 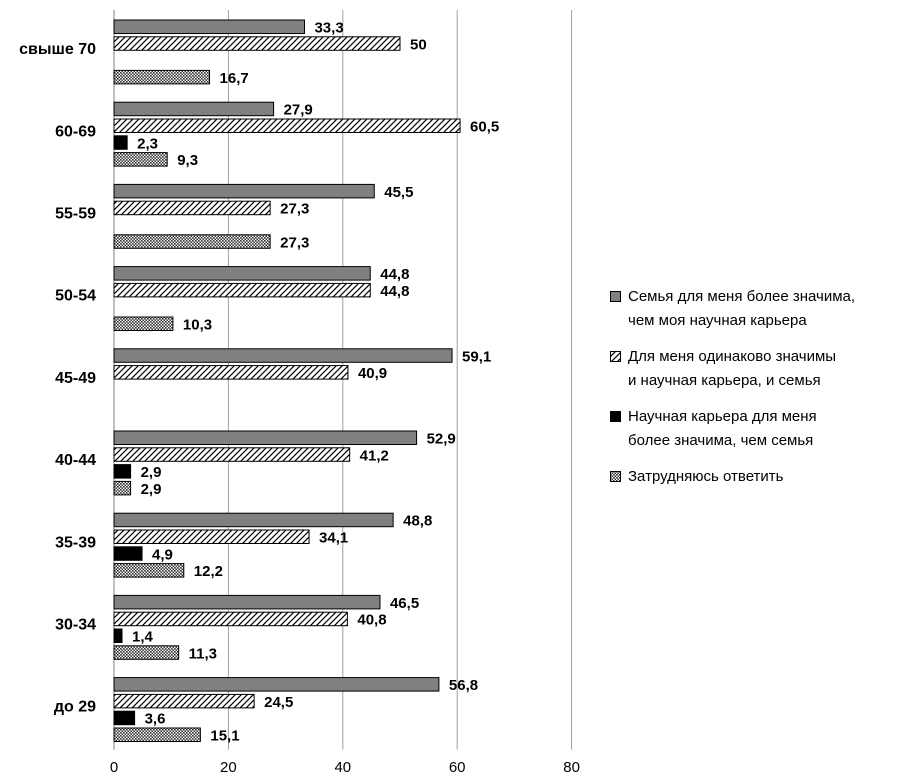 I want to click on category-label: 55-59, so click(x=75, y=214).